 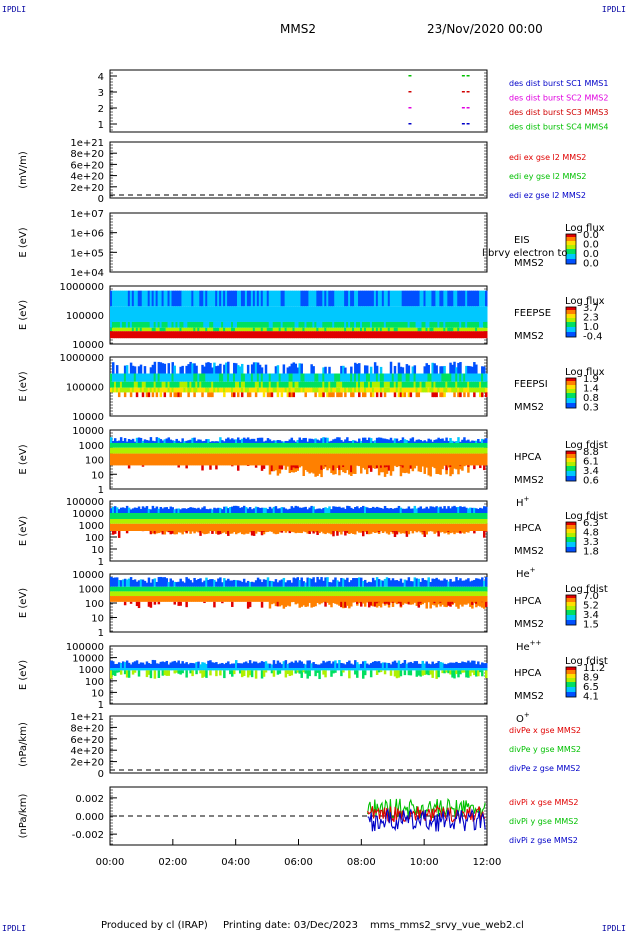 I want to click on spectrogram-feepse, so click(x=299, y=314).